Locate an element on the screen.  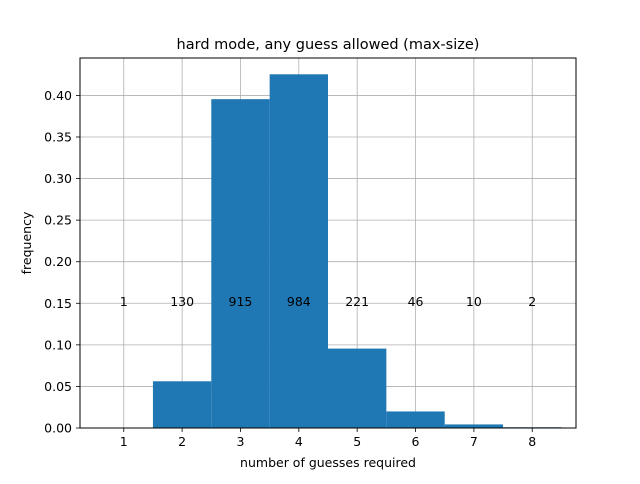
x-tick-label: 4 is located at coordinates (299, 441).